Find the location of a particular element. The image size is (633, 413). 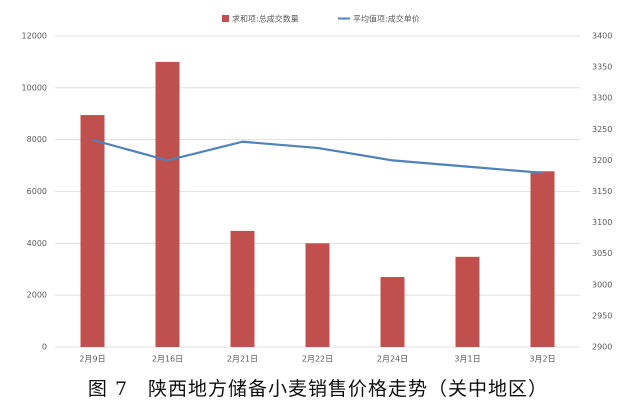

y2-tick-label: 3200 is located at coordinates (602, 160).